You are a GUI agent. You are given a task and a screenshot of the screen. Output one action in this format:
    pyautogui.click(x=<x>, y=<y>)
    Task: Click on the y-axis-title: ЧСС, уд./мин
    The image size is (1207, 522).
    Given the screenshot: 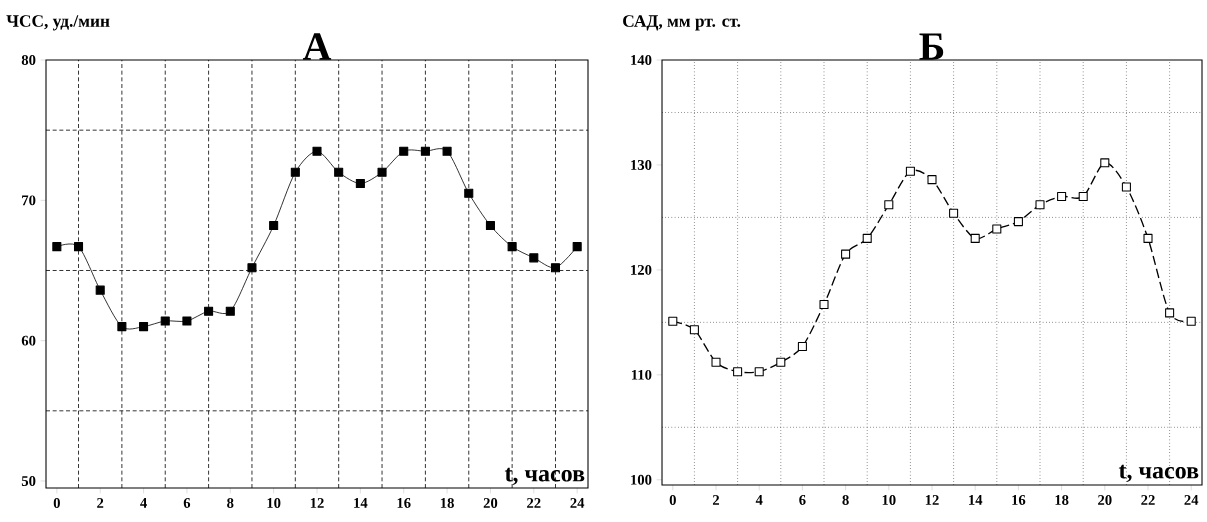 What is the action you would take?
    pyautogui.click(x=58, y=23)
    